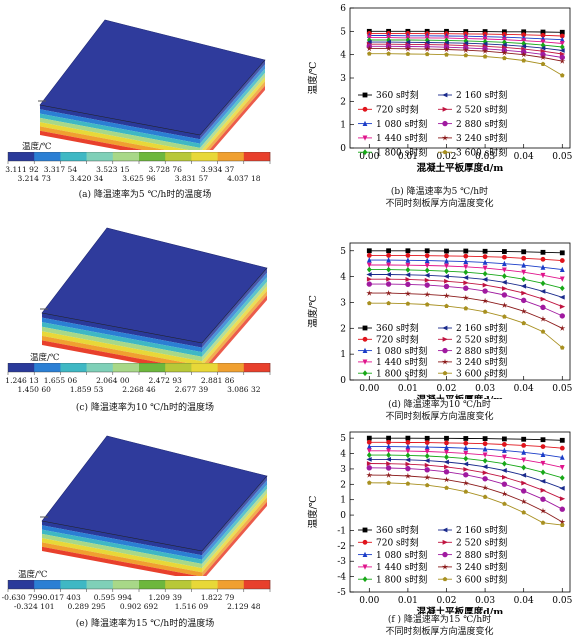 The width and height of the screenshot is (579, 641). What do you see at coordinates (460, 311) in the screenshot?
I see `plot-frame` at bounding box center [460, 311].